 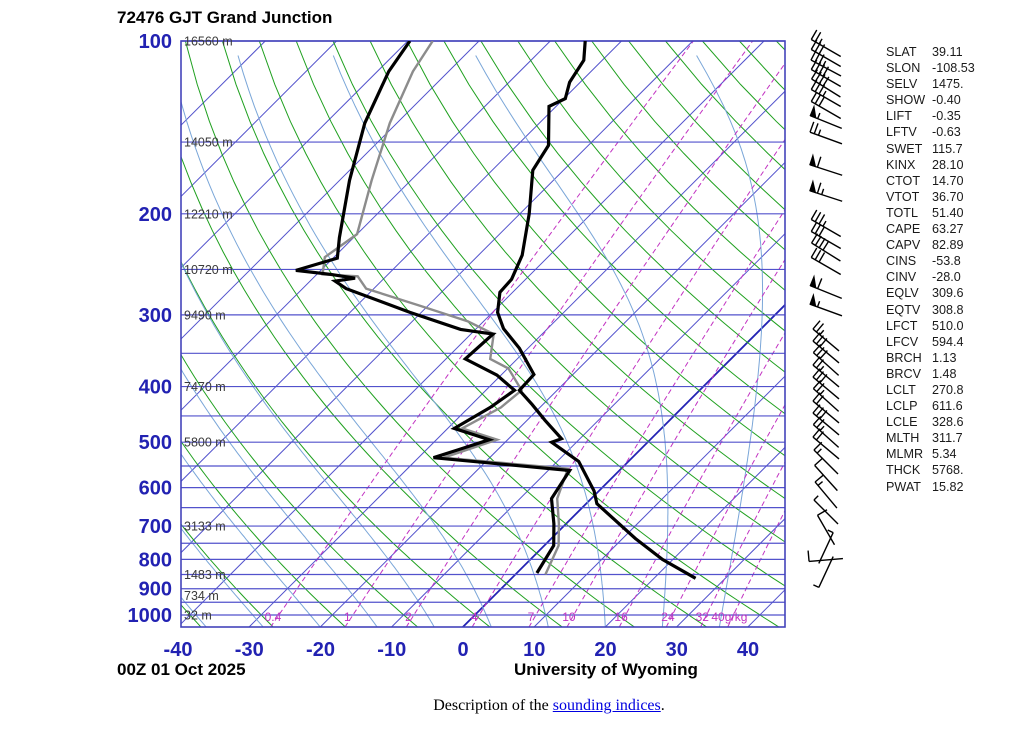 I want to click on wind-barbs, so click(x=825, y=309).